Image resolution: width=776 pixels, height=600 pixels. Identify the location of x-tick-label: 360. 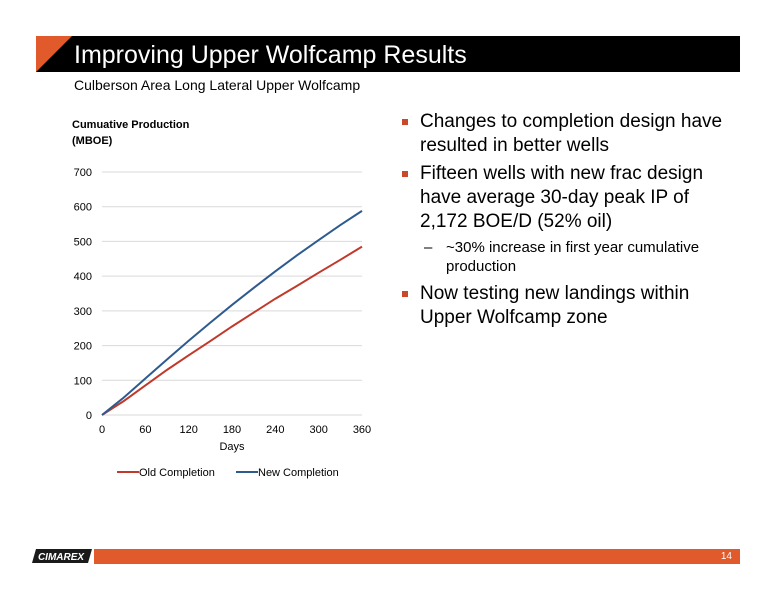
(362, 430).